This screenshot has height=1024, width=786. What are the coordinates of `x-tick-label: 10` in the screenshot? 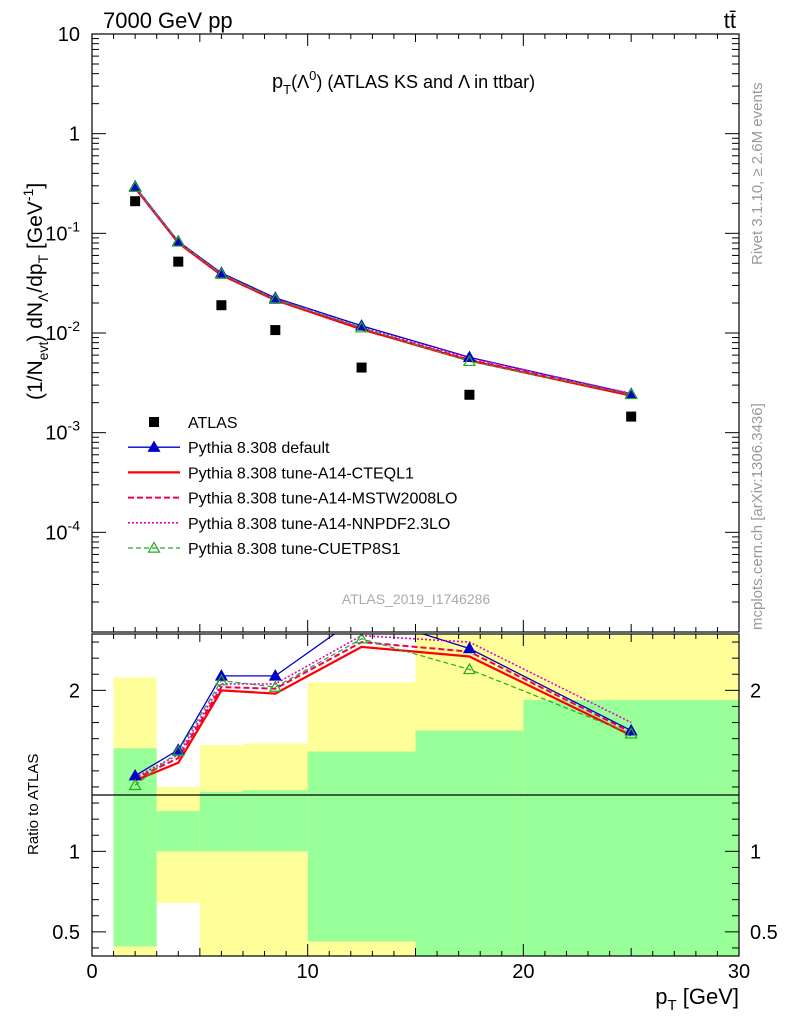 It's located at (308, 972).